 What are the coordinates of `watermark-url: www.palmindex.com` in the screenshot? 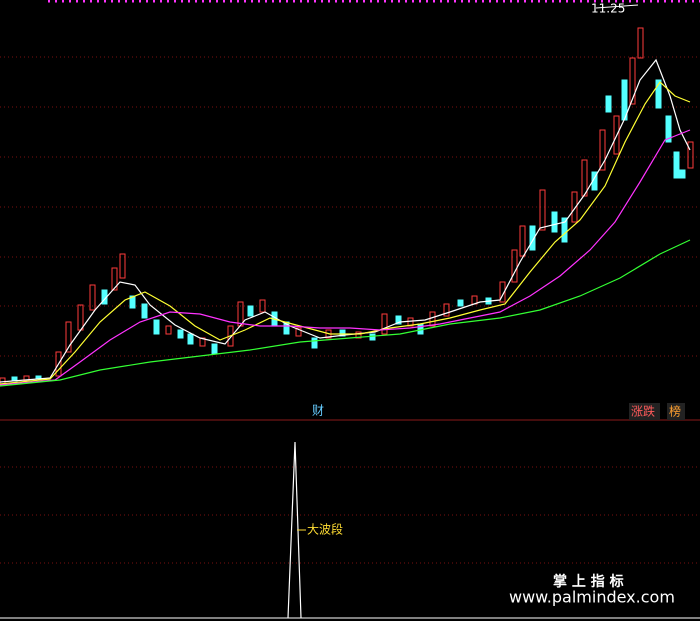 It's located at (592, 597).